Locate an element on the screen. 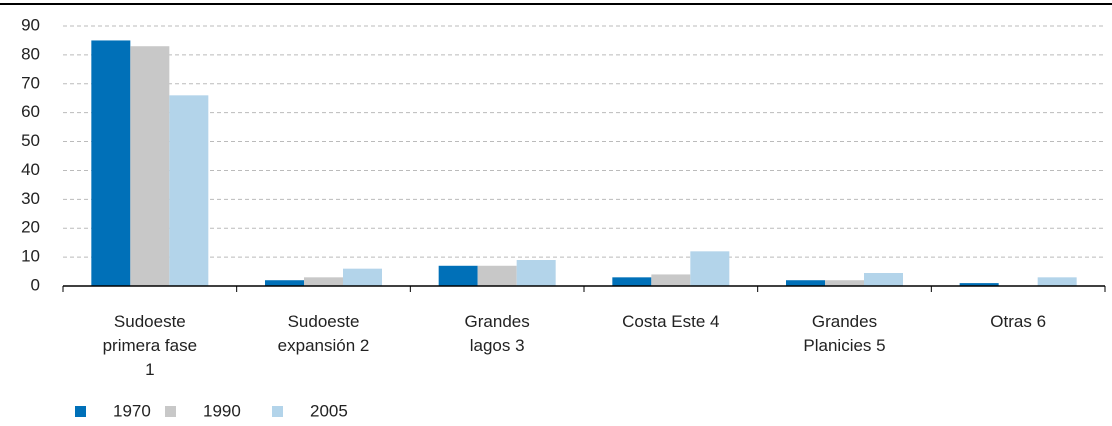 This screenshot has height=426, width=1112. y-tick-label: 20 is located at coordinates (30, 227).